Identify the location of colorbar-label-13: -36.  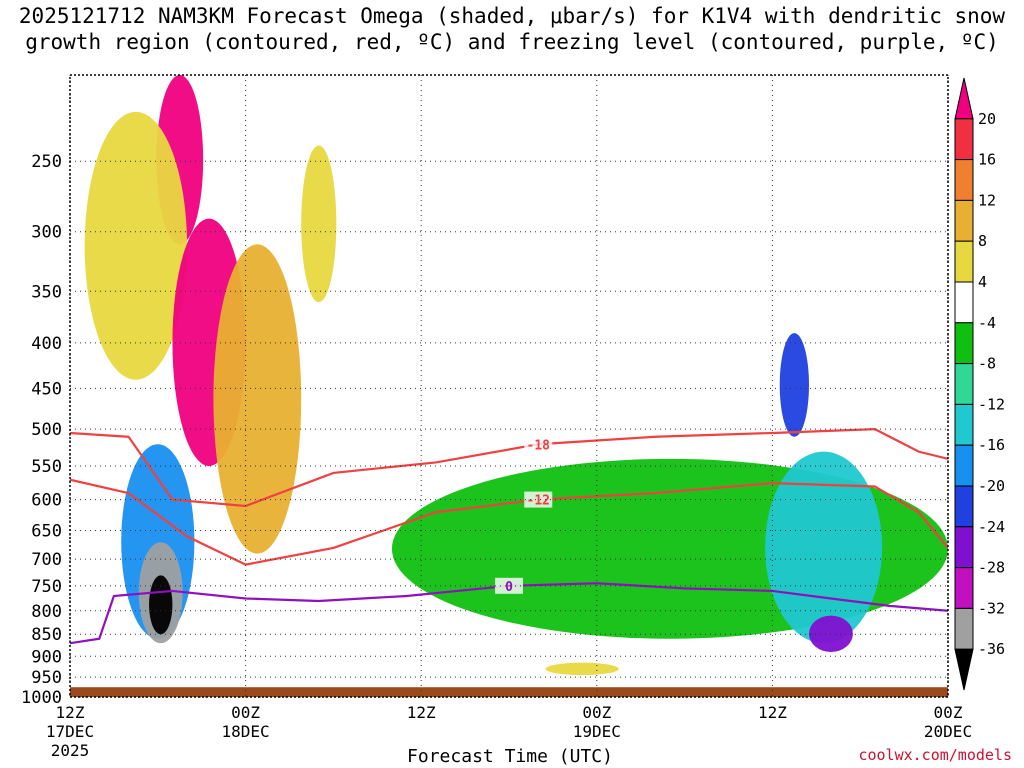
(991, 649).